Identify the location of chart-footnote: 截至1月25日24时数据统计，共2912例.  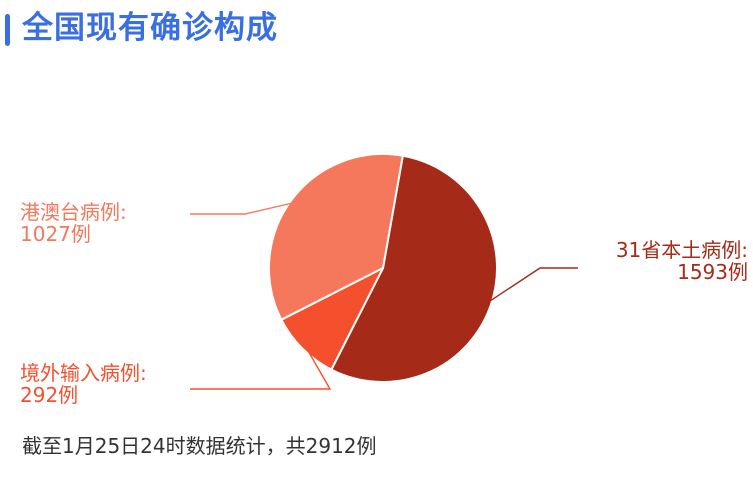
(199, 446).